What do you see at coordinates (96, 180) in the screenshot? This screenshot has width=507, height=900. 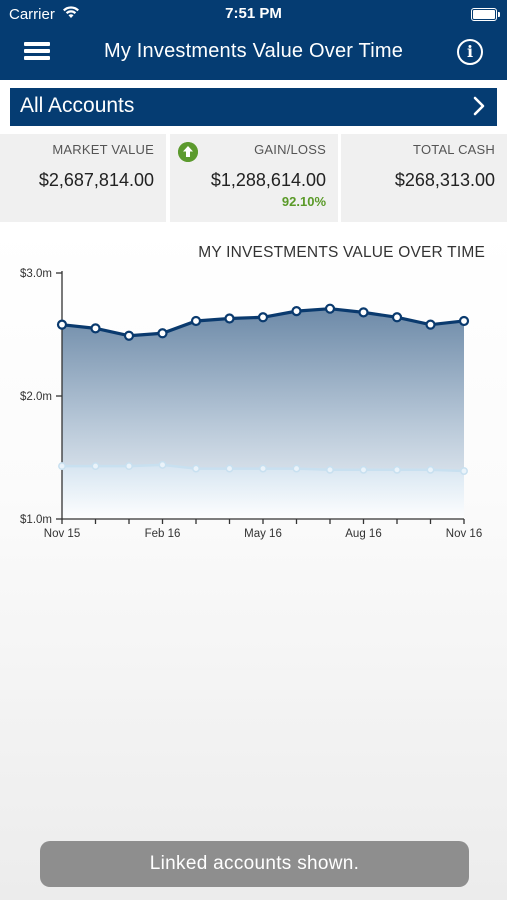 I see `market-value-amount: $2,687,814.00` at bounding box center [96, 180].